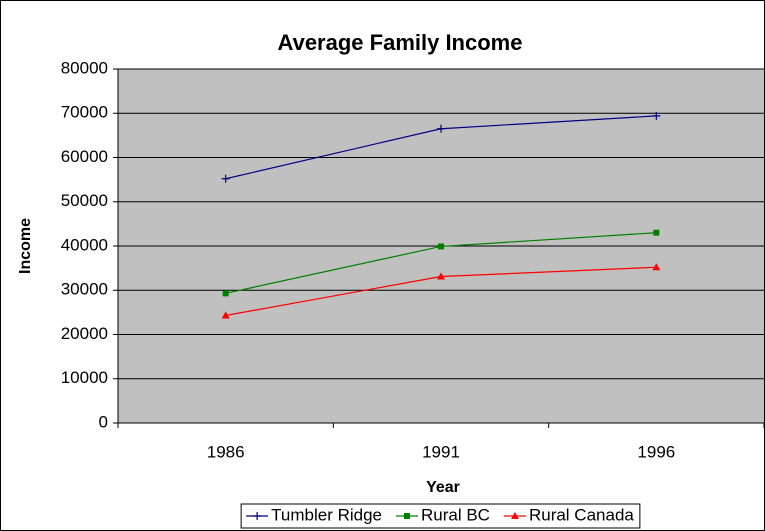 The height and width of the screenshot is (531, 765). I want to click on chart-title: Average Family Income, so click(400, 42).